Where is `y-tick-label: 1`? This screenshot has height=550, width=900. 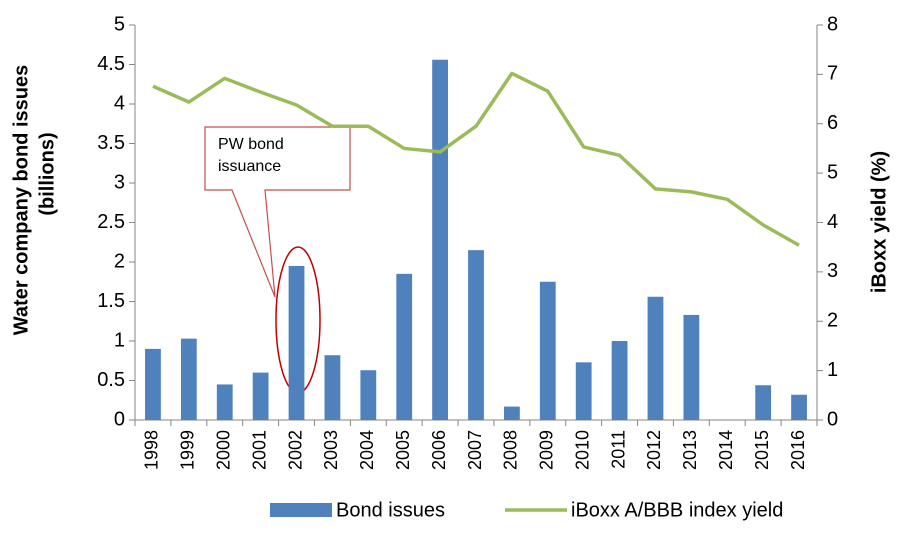 y-tick-label: 1 is located at coordinates (119, 340).